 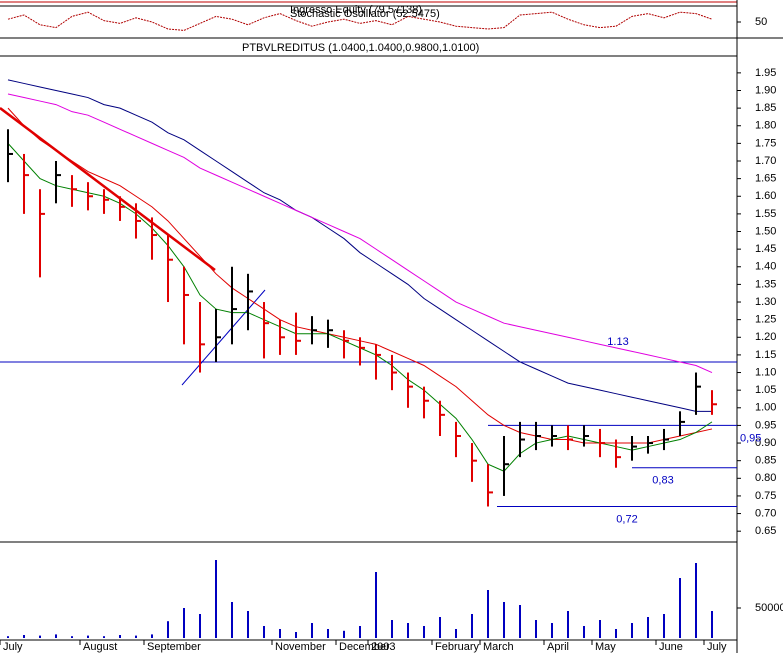 What do you see at coordinates (765, 496) in the screenshot?
I see `y-tick-label: 0.75` at bounding box center [765, 496].